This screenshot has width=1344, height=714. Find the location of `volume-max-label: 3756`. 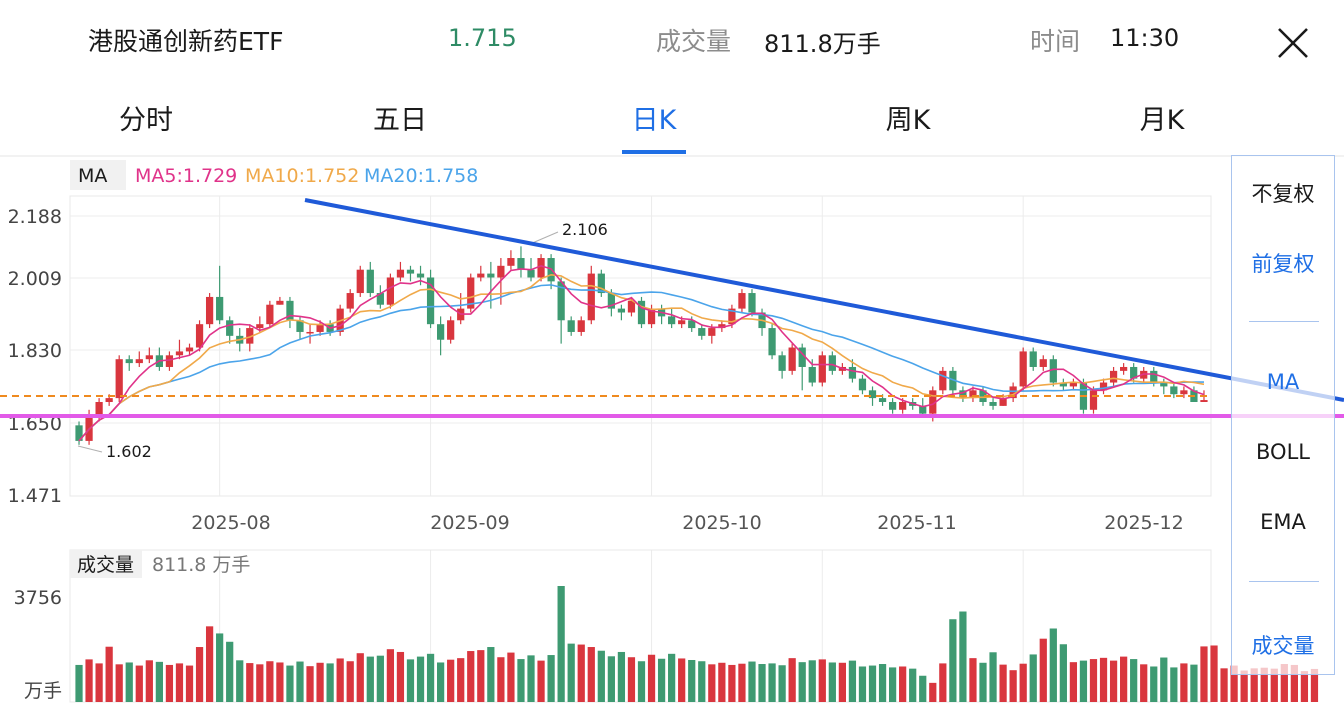

volume-max-label: 3756 is located at coordinates (38, 598).